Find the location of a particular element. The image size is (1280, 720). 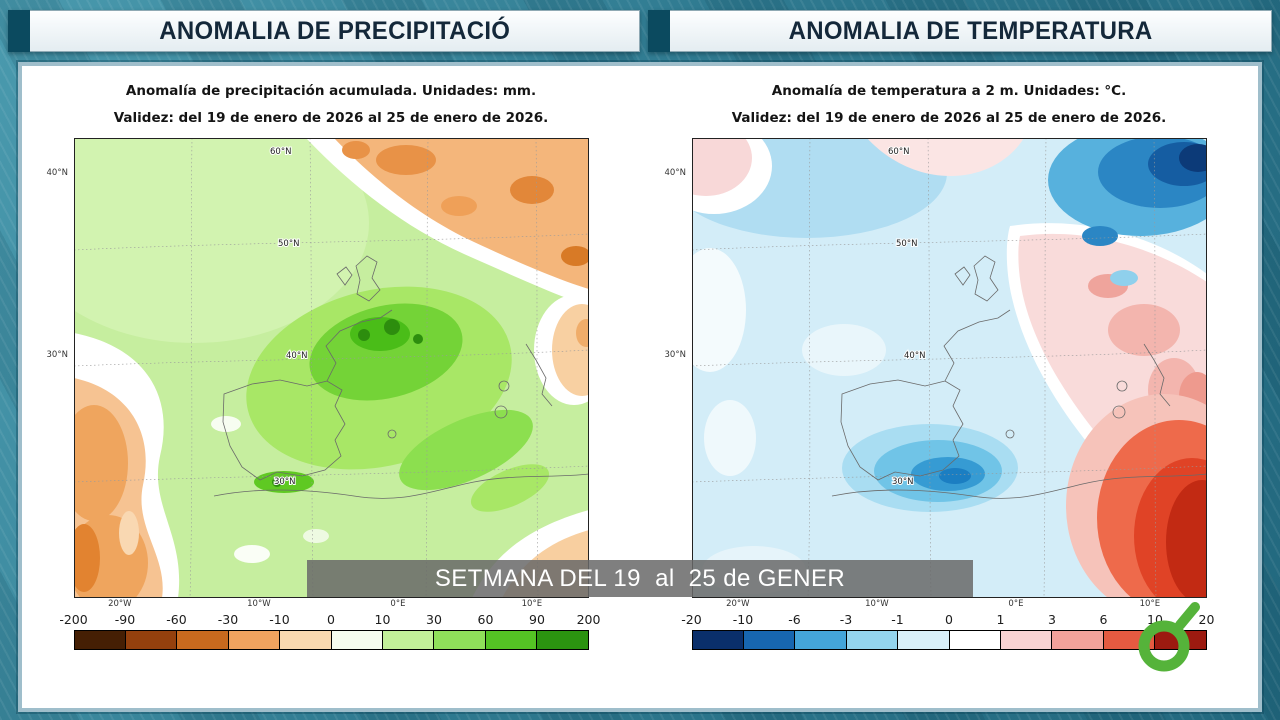

scale-tick-label: -6 is located at coordinates (794, 619).